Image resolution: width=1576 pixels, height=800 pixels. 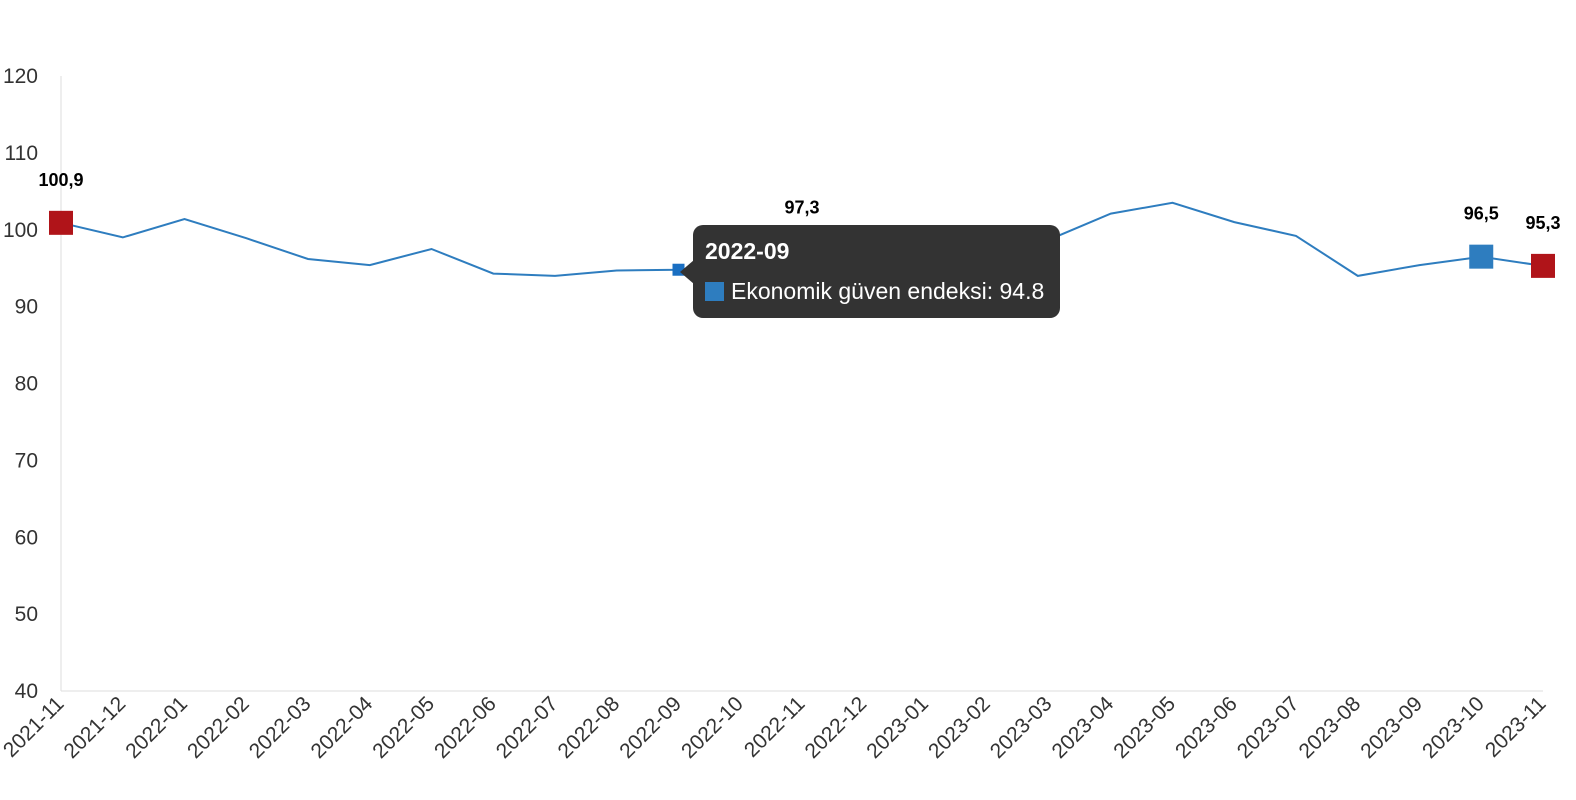 I want to click on y-tick-label: 60, so click(x=26, y=537).